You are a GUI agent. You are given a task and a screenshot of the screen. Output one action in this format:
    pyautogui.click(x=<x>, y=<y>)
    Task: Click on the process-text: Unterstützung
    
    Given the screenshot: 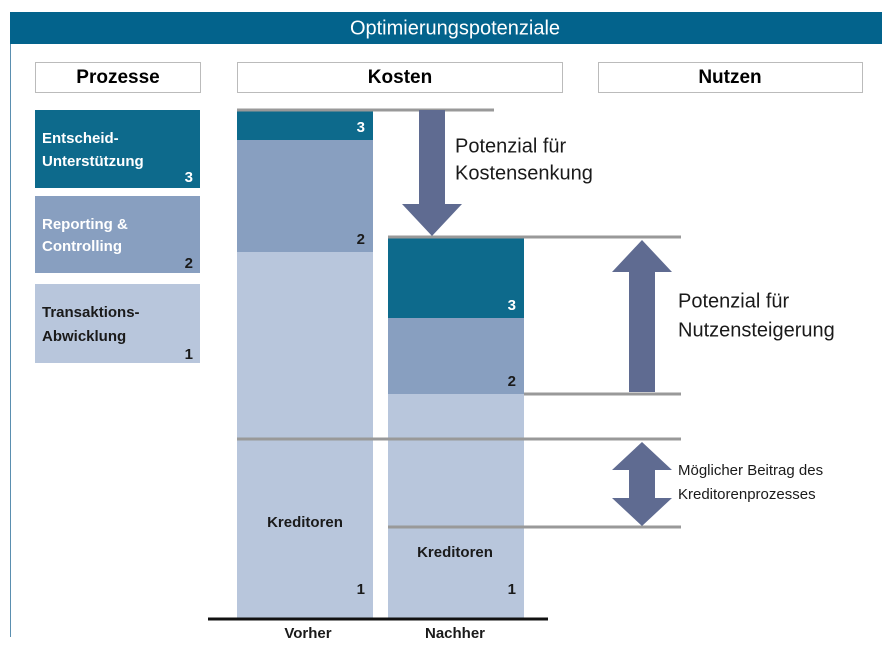 What is the action you would take?
    pyautogui.click(x=93, y=161)
    